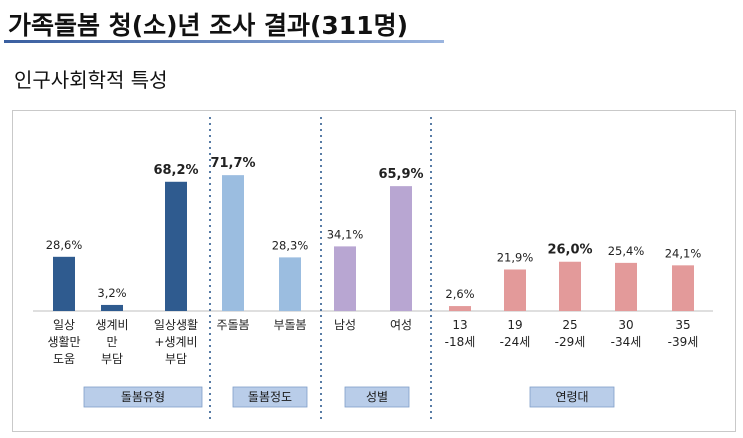 Image resolution: width=743 pixels, height=438 pixels. I want to click on data-label: 71,7%, so click(232, 163).